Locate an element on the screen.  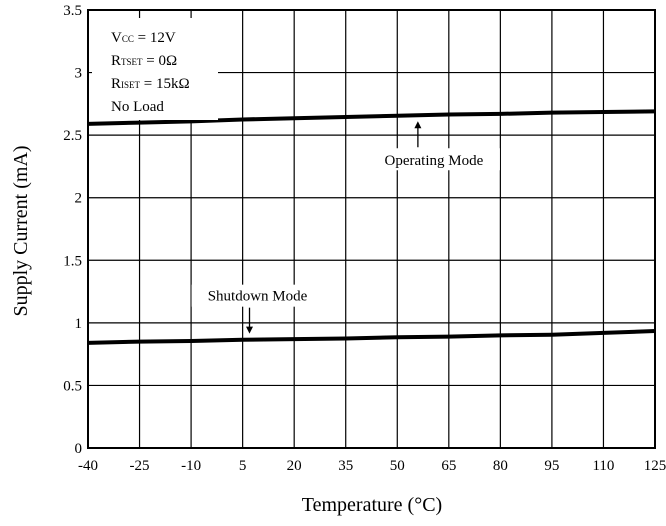
x-tick-label: 95 is located at coordinates (551, 466).